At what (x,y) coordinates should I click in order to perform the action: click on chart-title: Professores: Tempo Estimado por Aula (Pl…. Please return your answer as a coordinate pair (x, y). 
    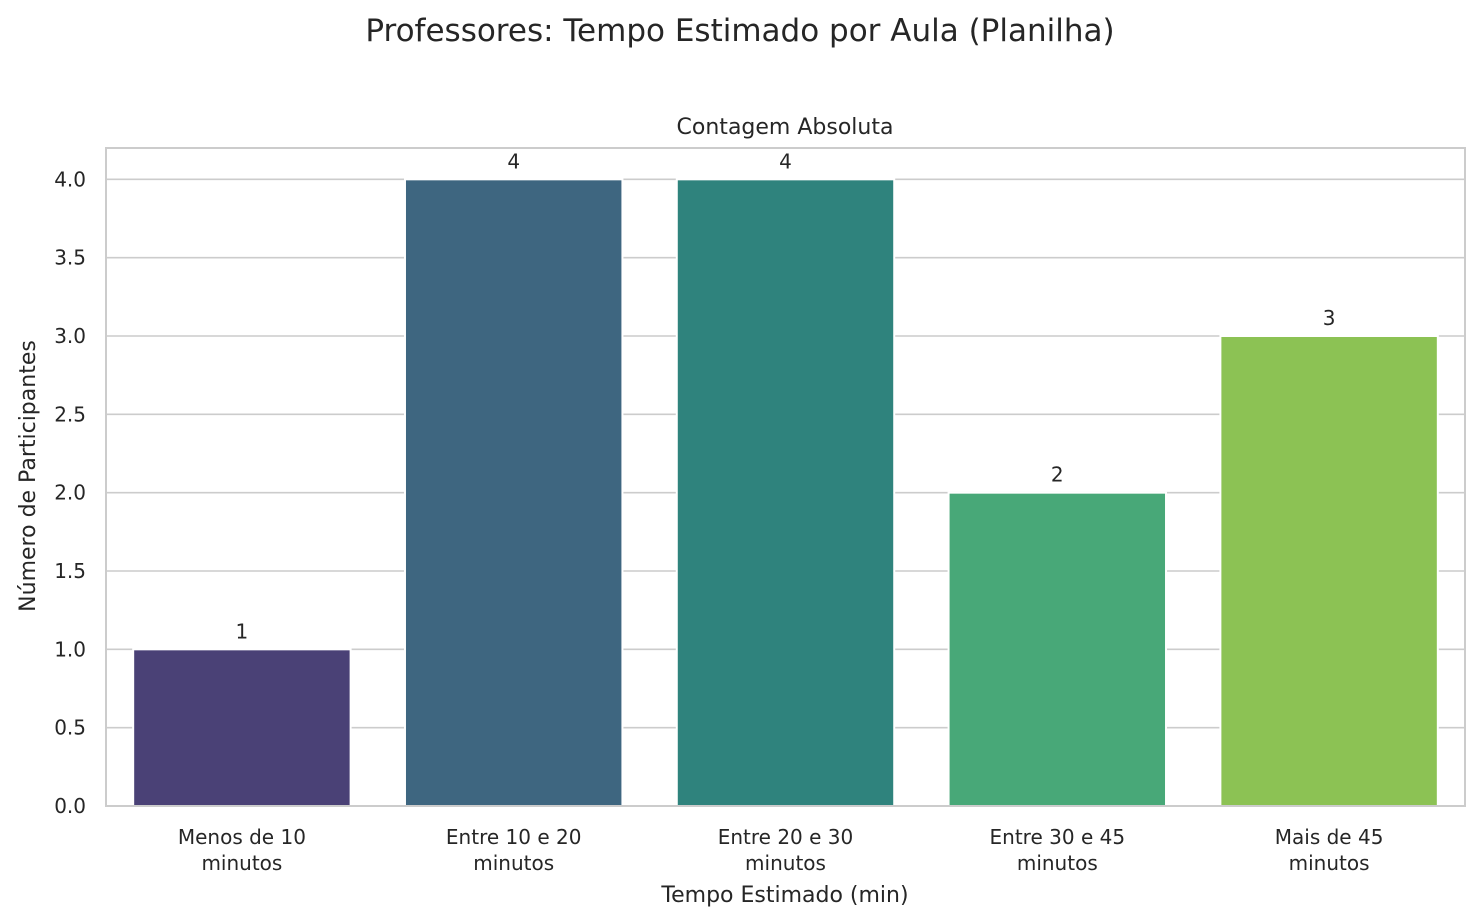
    Looking at the image, I should click on (739, 31).